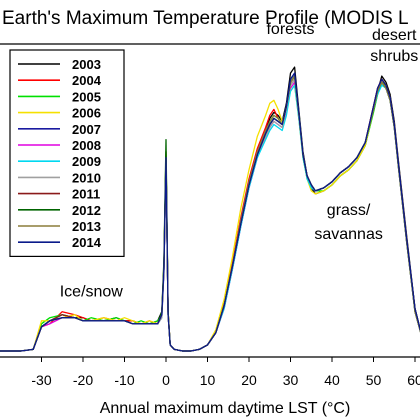 The width and height of the screenshot is (420, 420). Describe the element at coordinates (86, 161) in the screenshot. I see `legend-label: 2009` at that location.